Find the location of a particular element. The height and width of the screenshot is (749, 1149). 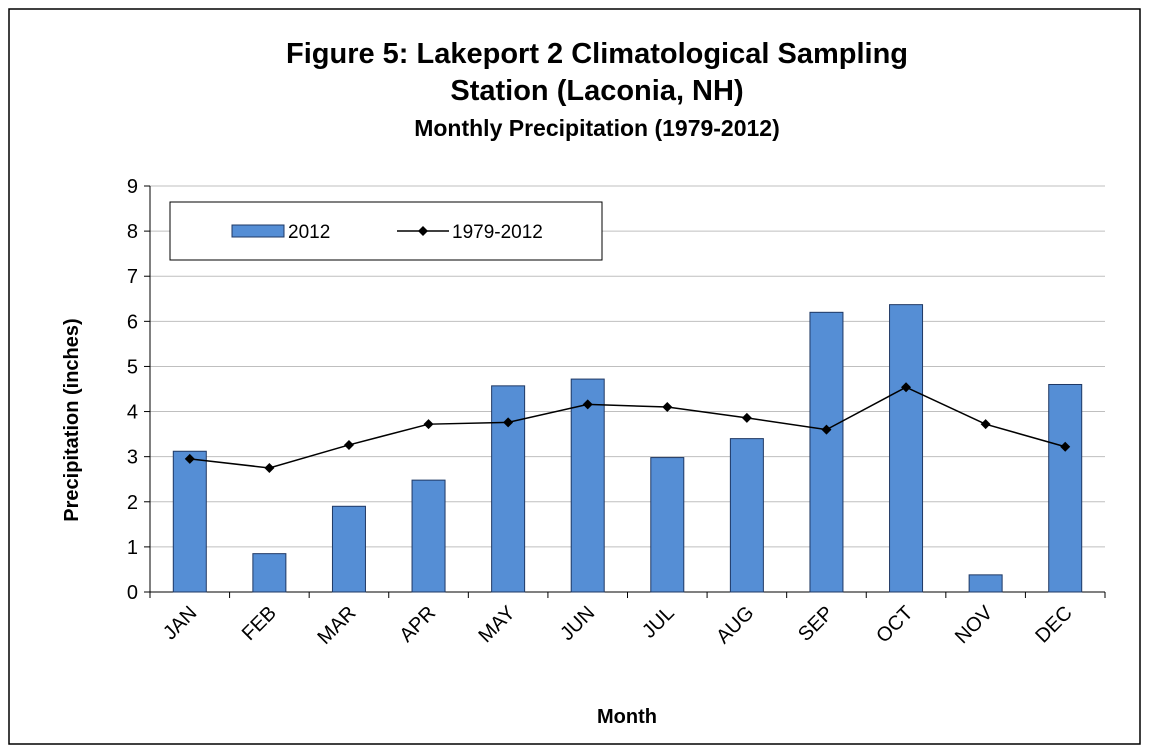

legend-label: 2012 is located at coordinates (309, 232).